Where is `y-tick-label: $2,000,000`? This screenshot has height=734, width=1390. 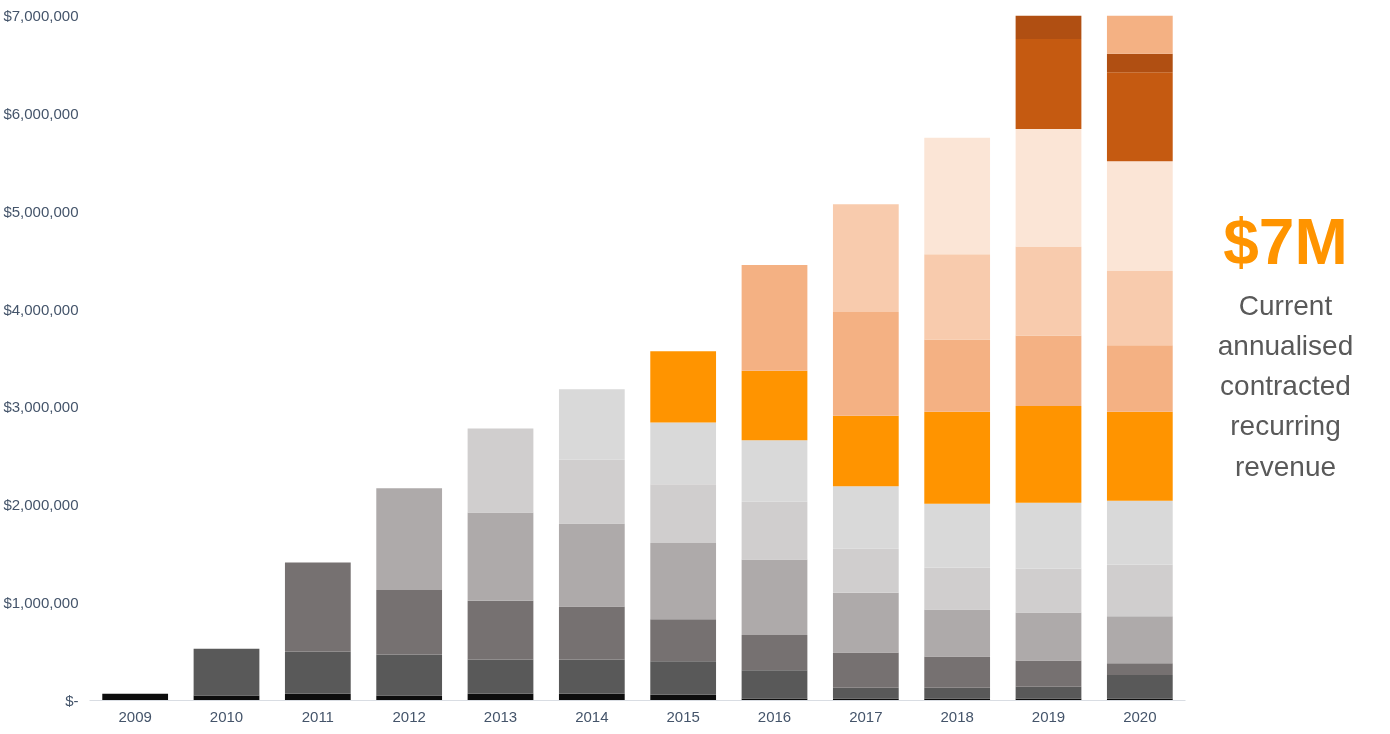 y-tick-label: $2,000,000 is located at coordinates (41, 505).